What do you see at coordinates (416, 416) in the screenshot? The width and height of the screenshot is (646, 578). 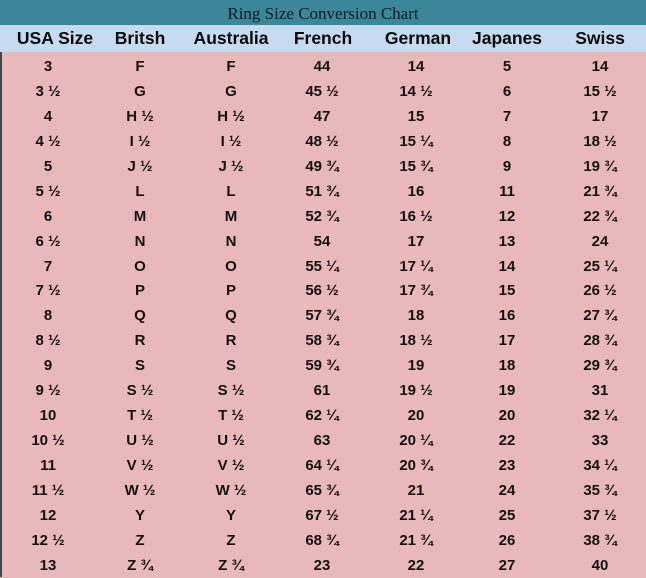 I see `cell-german: 20` at bounding box center [416, 416].